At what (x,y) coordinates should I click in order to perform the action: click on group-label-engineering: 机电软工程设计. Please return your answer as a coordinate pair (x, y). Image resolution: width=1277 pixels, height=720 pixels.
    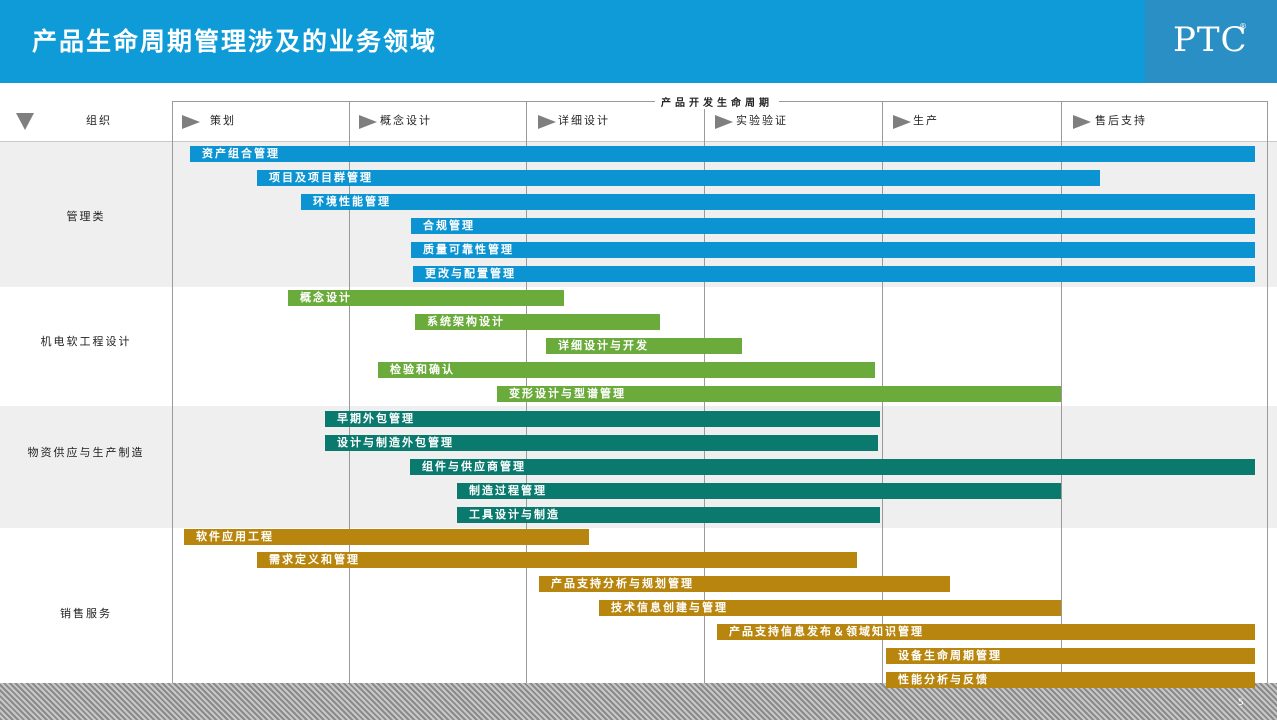
    Looking at the image, I should click on (86, 341).